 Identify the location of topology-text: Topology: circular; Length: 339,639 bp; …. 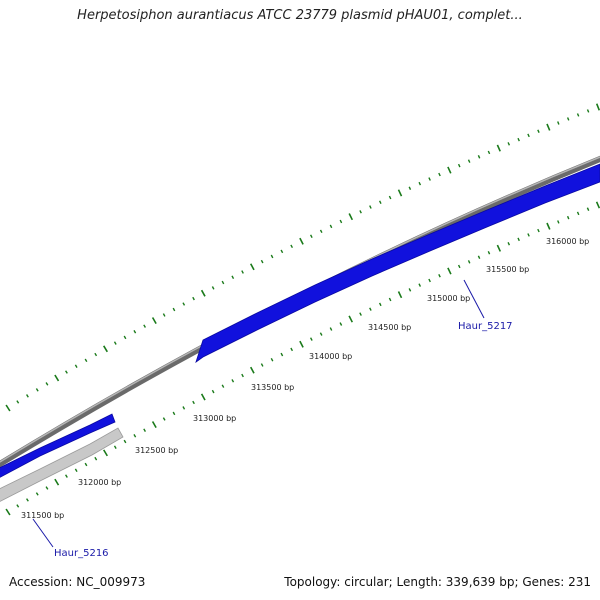
(437, 582).